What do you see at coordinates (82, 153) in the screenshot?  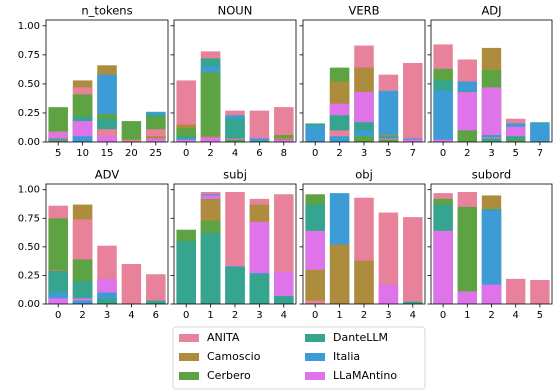 I see `x-tick-label: 10` at bounding box center [82, 153].